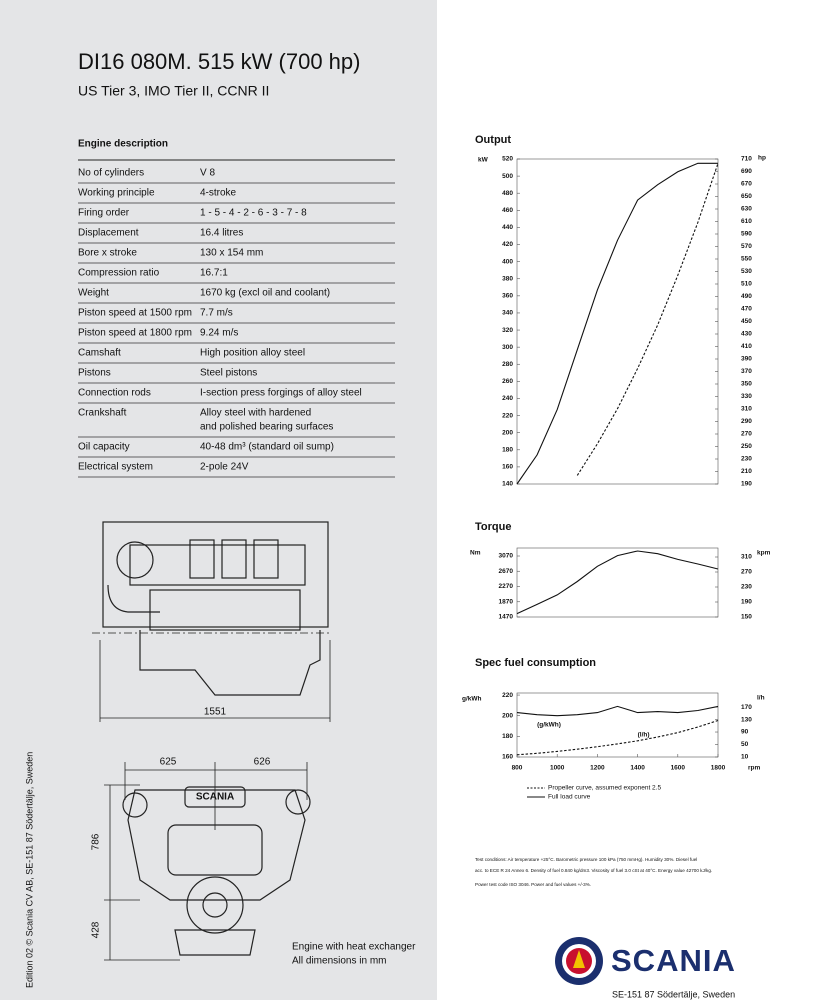  I want to click on dimension-label: 786, so click(96, 841).